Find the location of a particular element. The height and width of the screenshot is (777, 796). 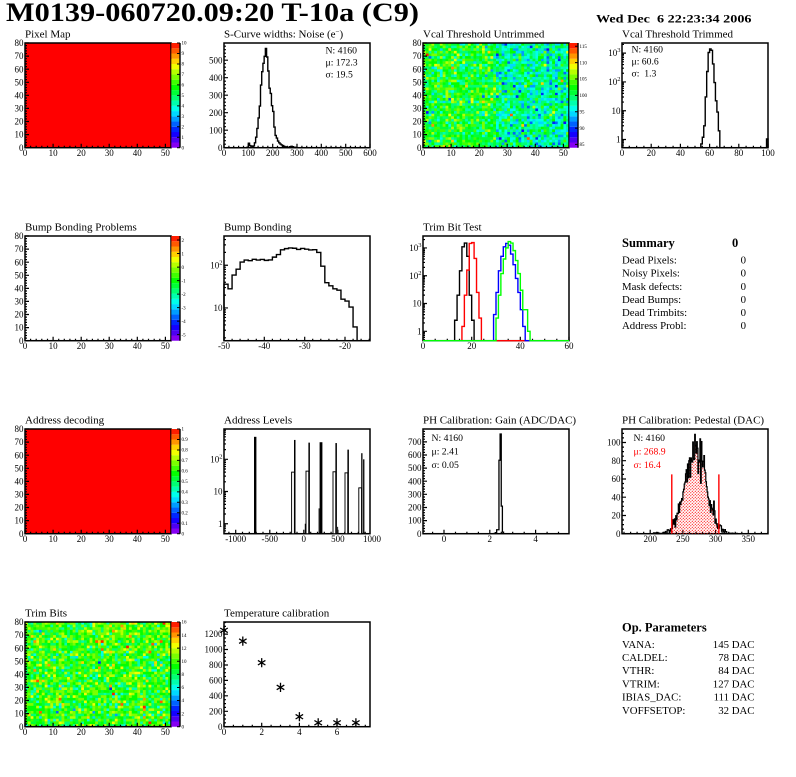

svg-text: Address Probl: is located at coordinates (654, 326).